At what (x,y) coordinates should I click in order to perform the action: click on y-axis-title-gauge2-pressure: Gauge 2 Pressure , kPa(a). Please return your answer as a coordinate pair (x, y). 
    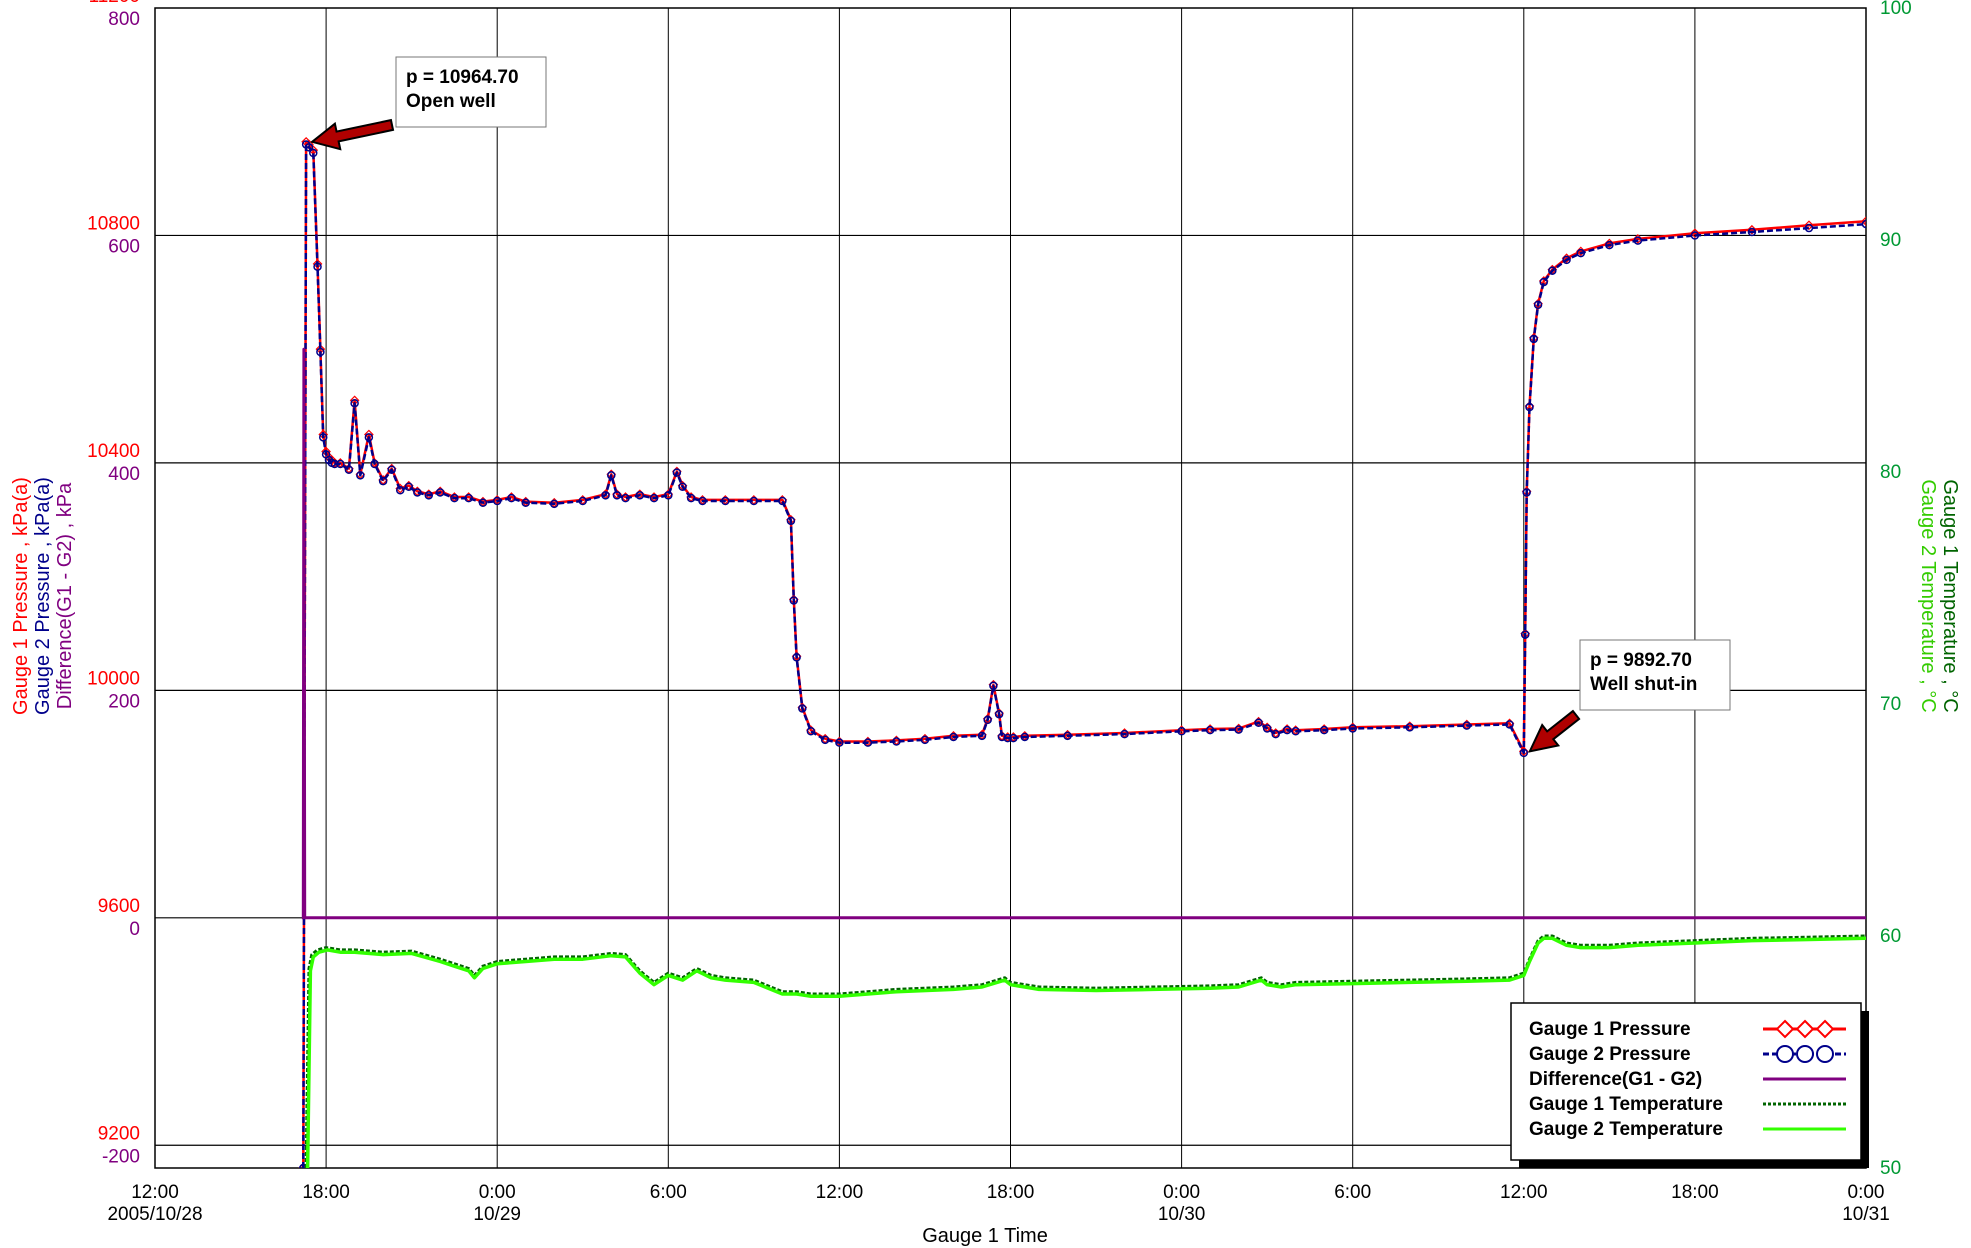
    Looking at the image, I should click on (43, 596).